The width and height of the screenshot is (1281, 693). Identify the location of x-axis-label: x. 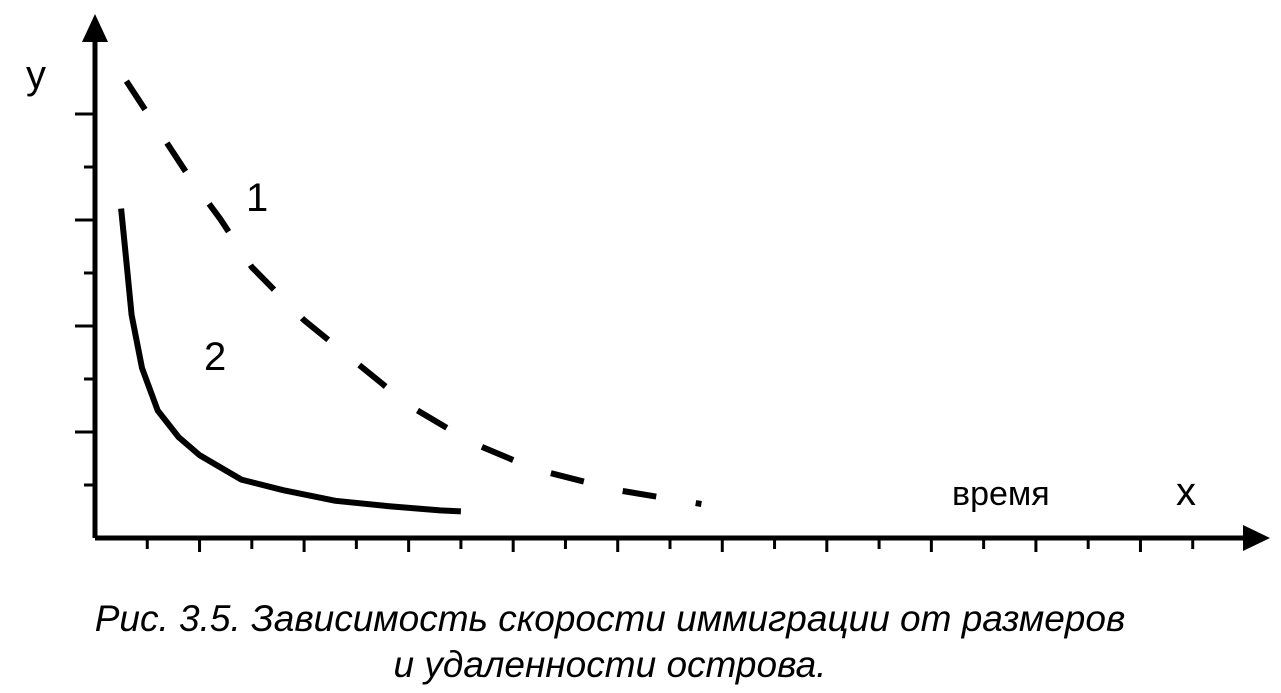
(1186, 492).